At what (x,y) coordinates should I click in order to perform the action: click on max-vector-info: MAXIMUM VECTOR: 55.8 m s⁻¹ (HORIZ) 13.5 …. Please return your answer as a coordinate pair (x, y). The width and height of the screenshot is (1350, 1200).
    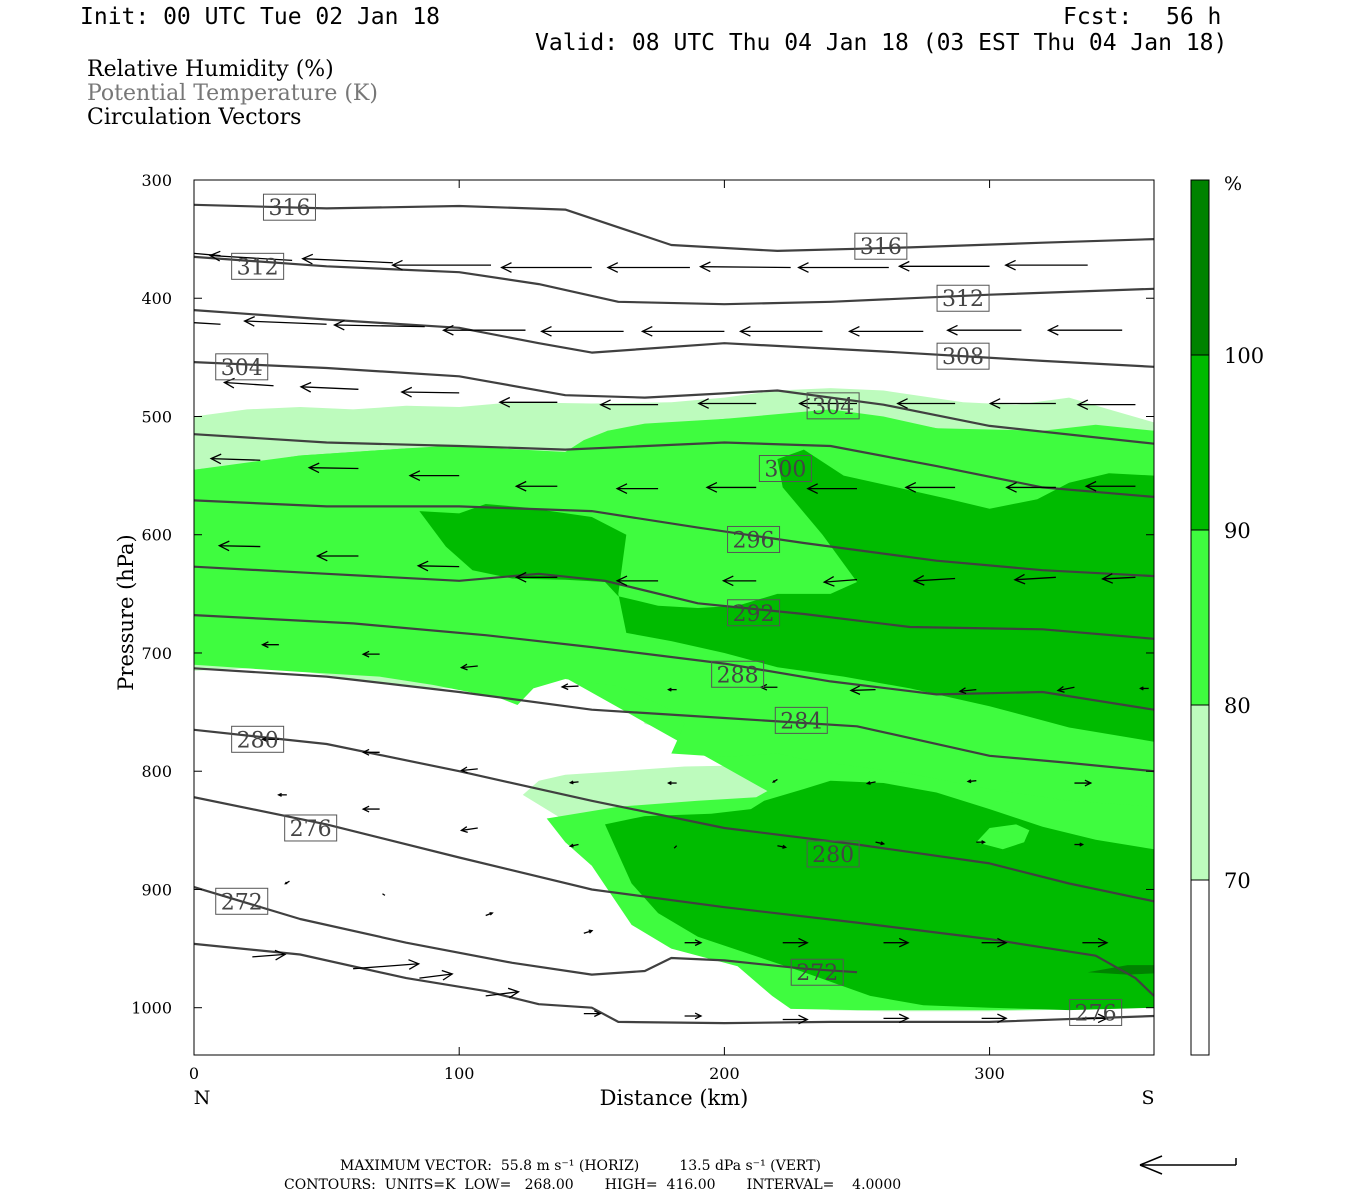
    Looking at the image, I should click on (581, 1166).